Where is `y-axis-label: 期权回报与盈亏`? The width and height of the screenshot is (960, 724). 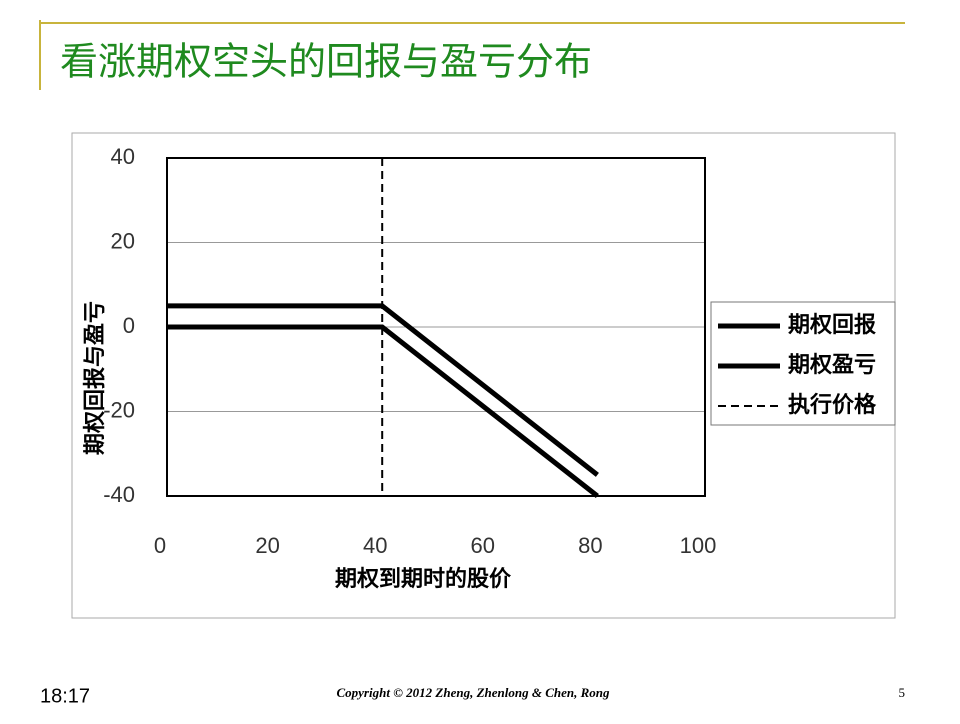
y-axis-label: 期权回报与盈亏 is located at coordinates (95, 378).